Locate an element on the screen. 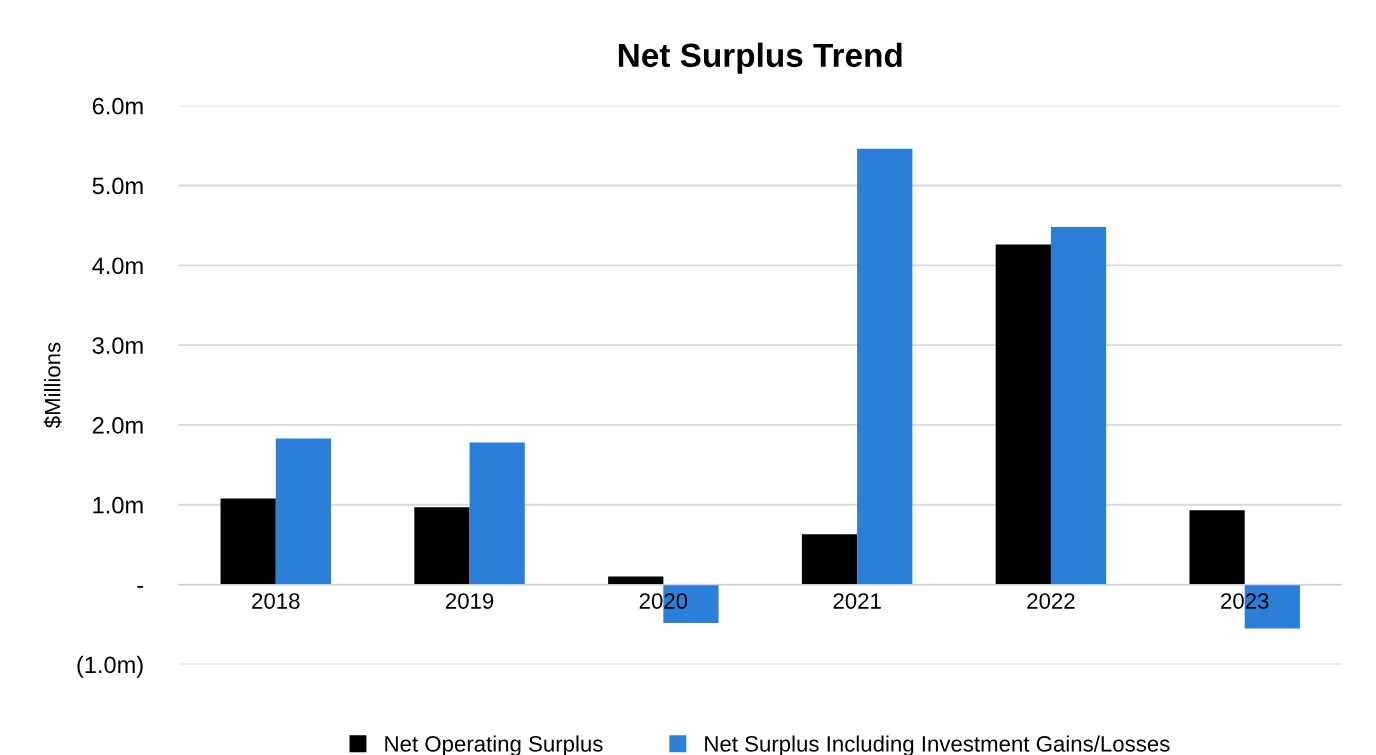 The image size is (1376, 755). x-tick-label: 2022 is located at coordinates (1051, 601).